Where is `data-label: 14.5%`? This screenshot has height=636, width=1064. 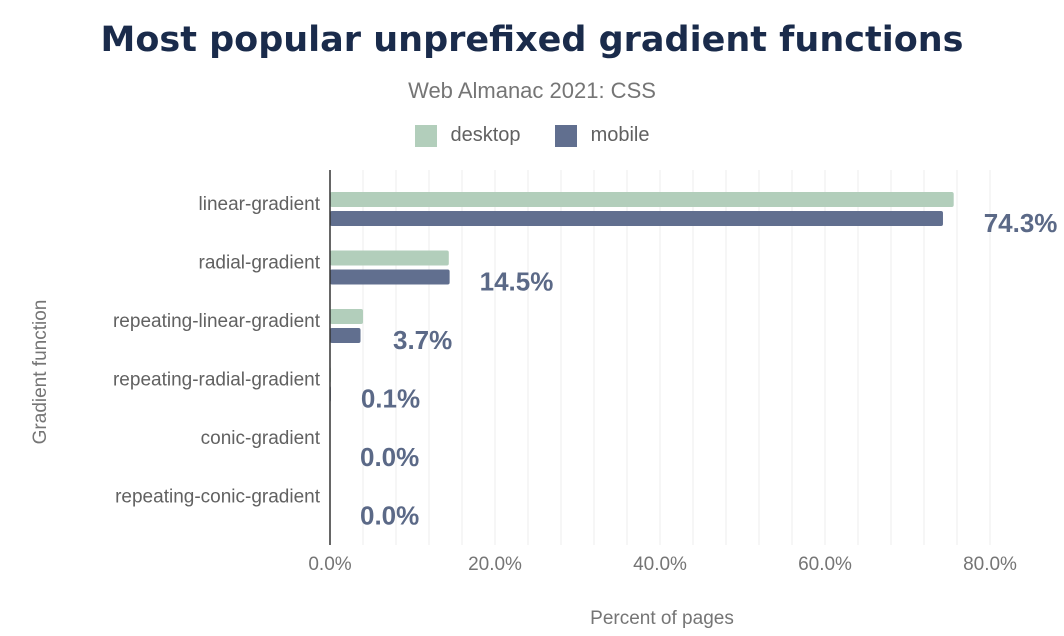 data-label: 14.5% is located at coordinates (517, 282).